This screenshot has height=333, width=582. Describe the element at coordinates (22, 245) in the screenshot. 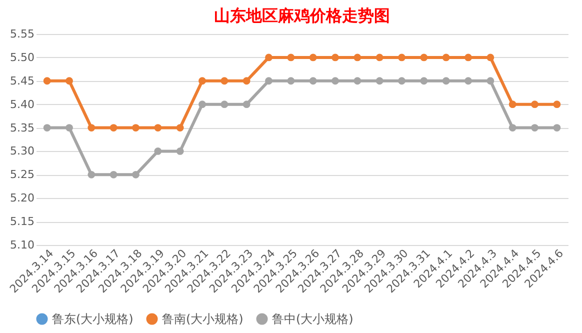

I see `y-tick-label: 5.10` at that location.